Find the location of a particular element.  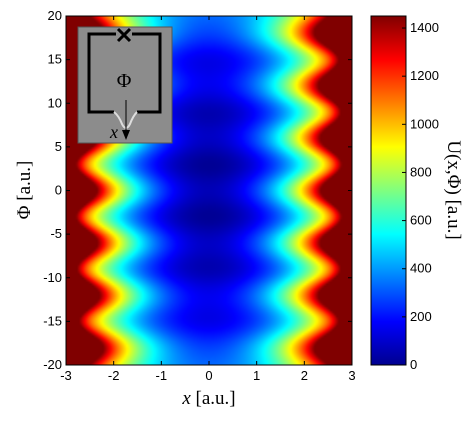

inset-diagram: Φ x is located at coordinates (125, 85).